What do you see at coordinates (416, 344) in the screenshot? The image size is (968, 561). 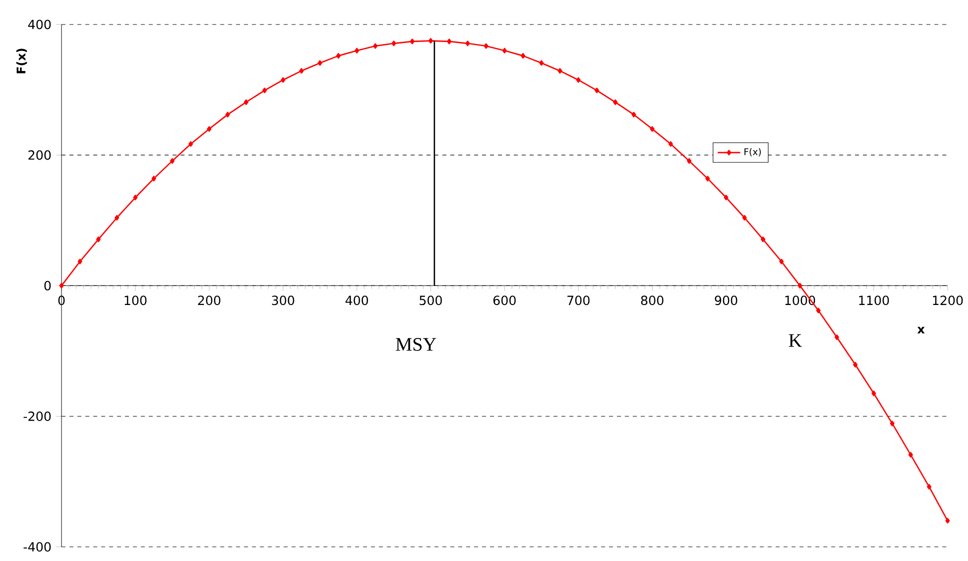 I see `ref-line-label: MSY` at bounding box center [416, 344].